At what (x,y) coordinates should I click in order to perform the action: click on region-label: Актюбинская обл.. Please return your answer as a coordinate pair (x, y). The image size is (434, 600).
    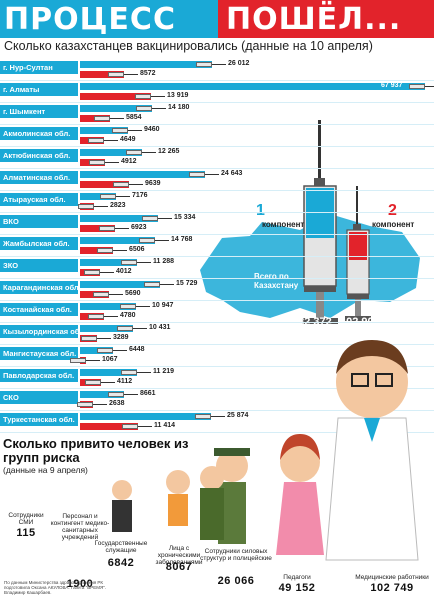
    Looking at the image, I should click on (39, 155).